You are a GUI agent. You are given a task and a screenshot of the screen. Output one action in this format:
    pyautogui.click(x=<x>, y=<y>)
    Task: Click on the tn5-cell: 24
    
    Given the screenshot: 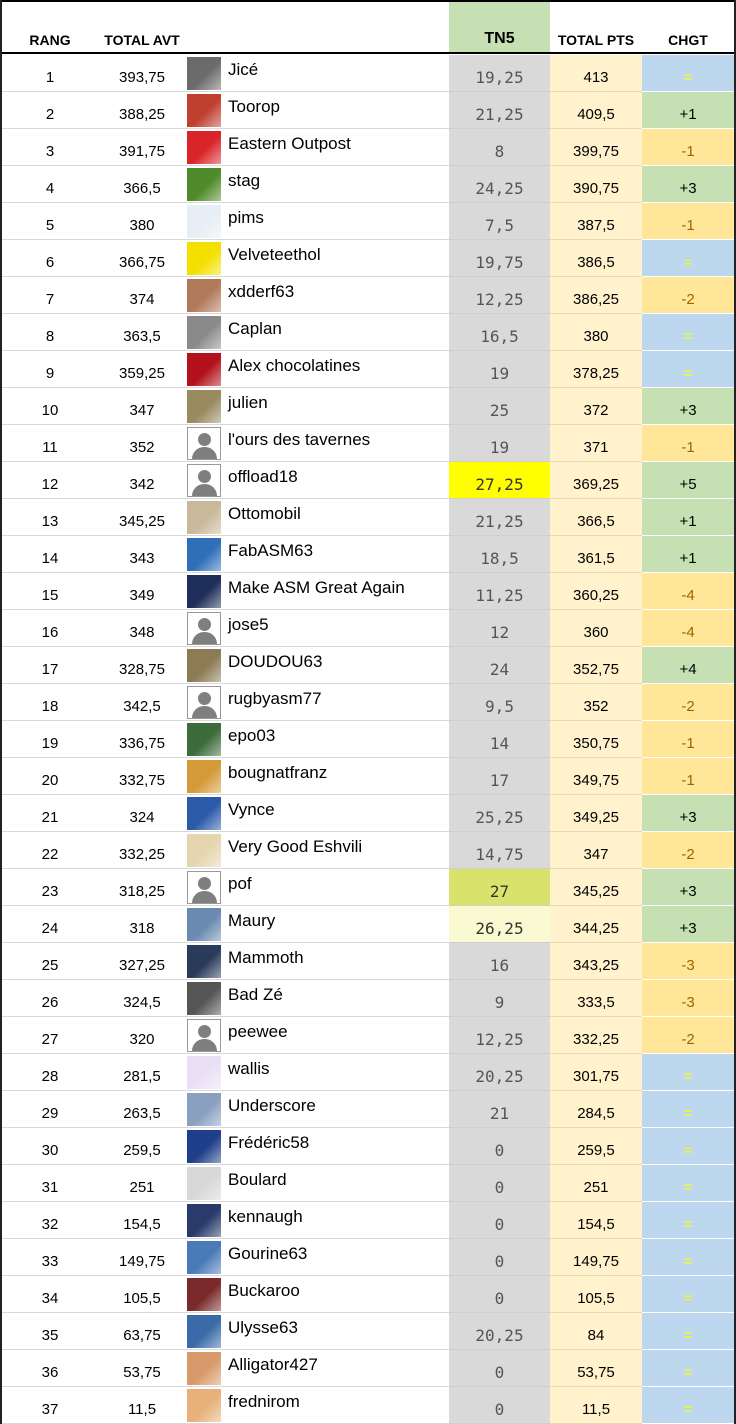 What is the action you would take?
    pyautogui.click(x=499, y=665)
    